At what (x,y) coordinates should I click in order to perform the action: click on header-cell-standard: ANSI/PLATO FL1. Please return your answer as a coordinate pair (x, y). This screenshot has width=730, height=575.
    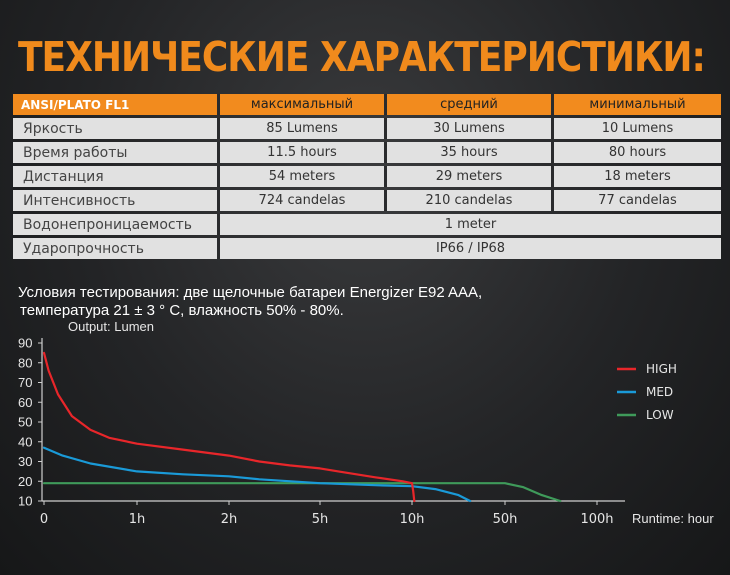
    Looking at the image, I should click on (116, 104).